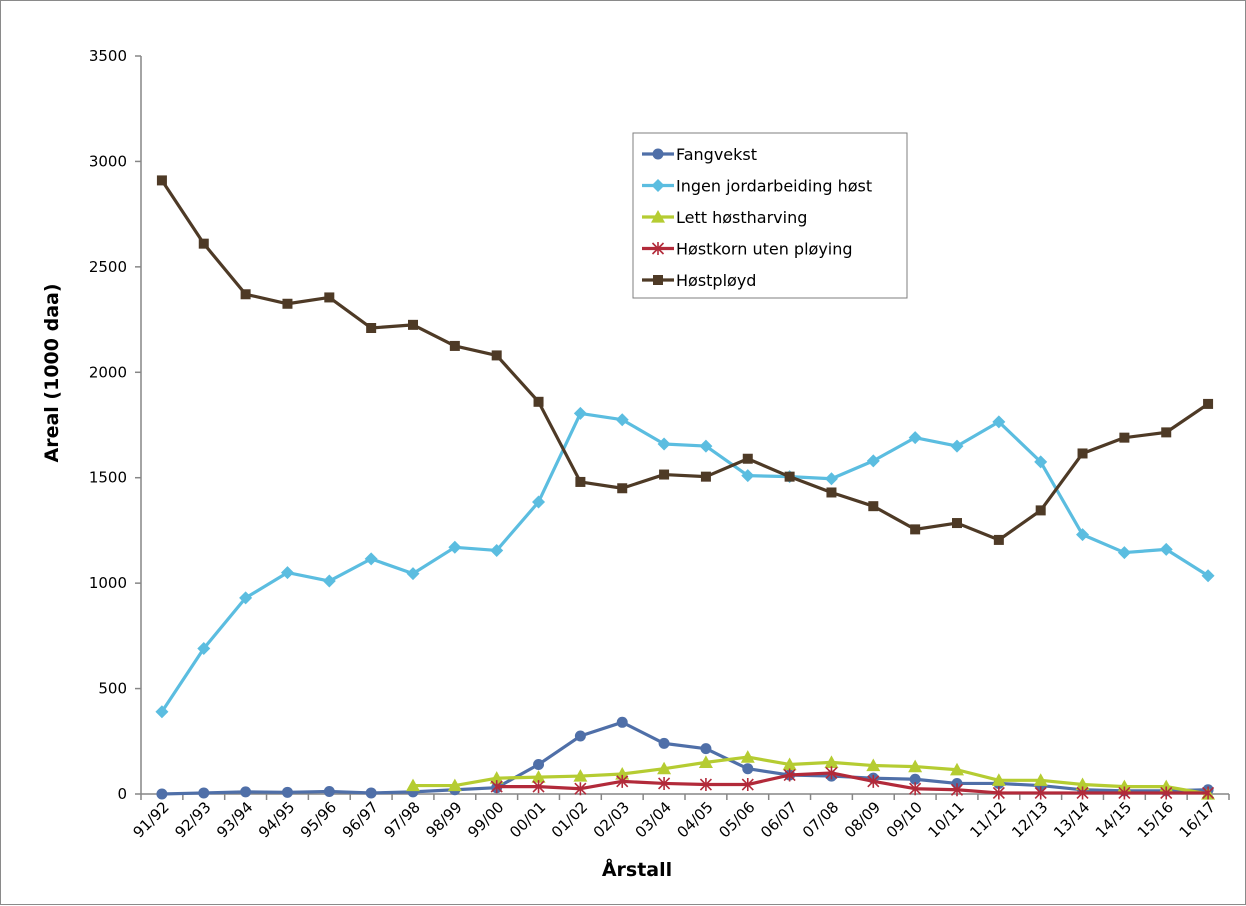 The height and width of the screenshot is (906, 1246). What do you see at coordinates (724, 217) in the screenshot?
I see `legend-entry: Lett høstharving` at bounding box center [724, 217].